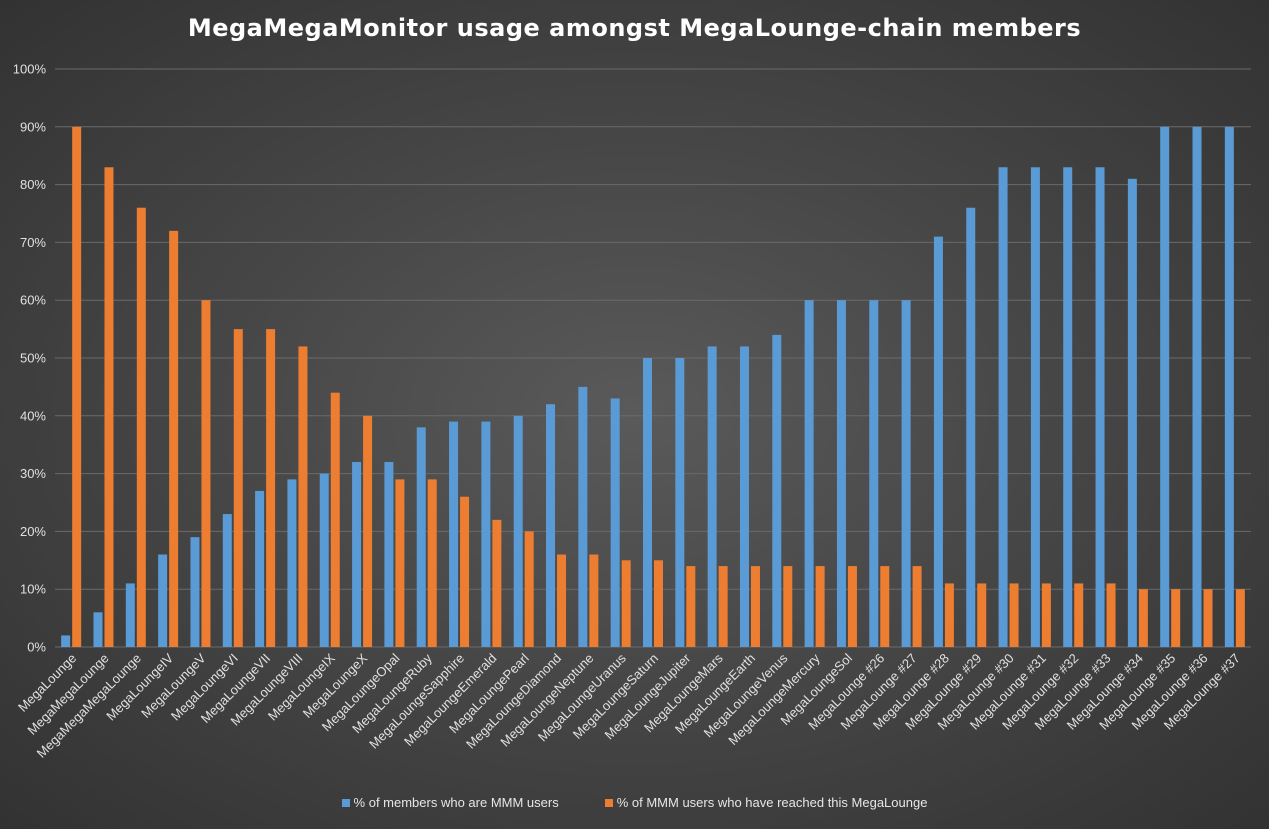 The image size is (1269, 829). Describe the element at coordinates (33, 473) in the screenshot. I see `y-tick-label: 30%` at that location.